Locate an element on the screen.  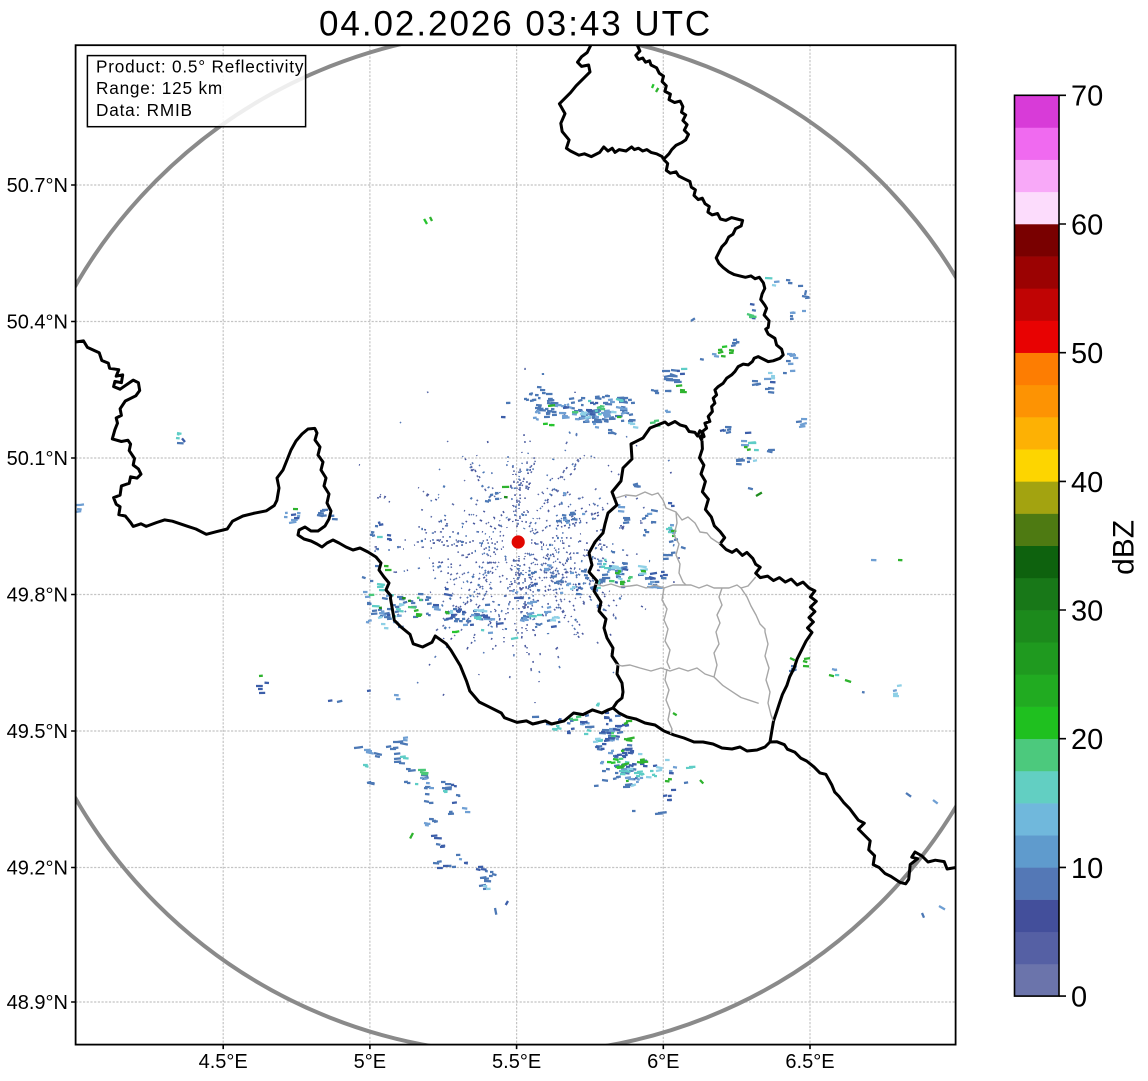
svg-text: 50 is located at coordinates (1087, 354).